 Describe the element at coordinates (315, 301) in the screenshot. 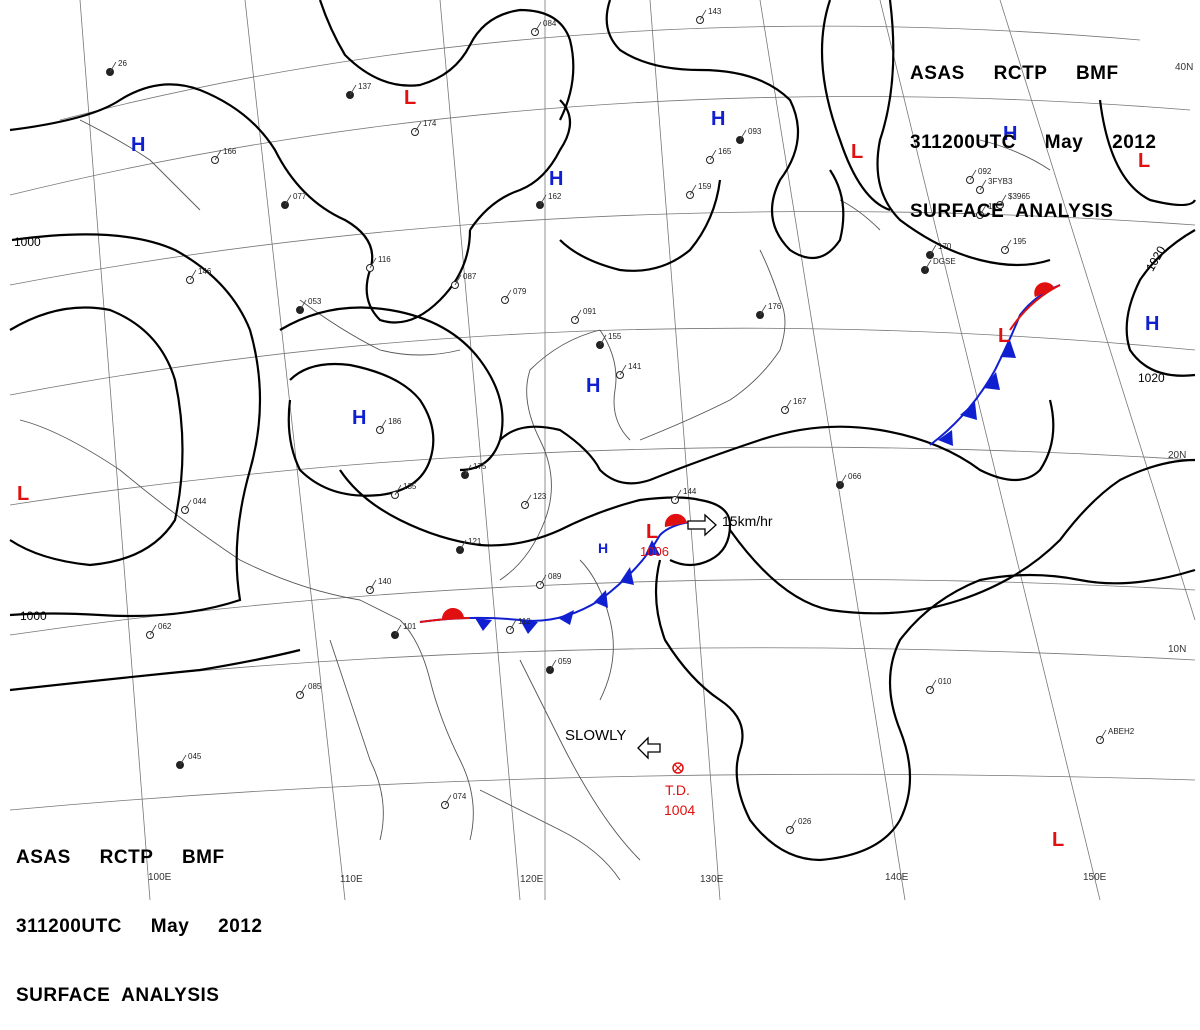

I see `station-value: 053` at that location.